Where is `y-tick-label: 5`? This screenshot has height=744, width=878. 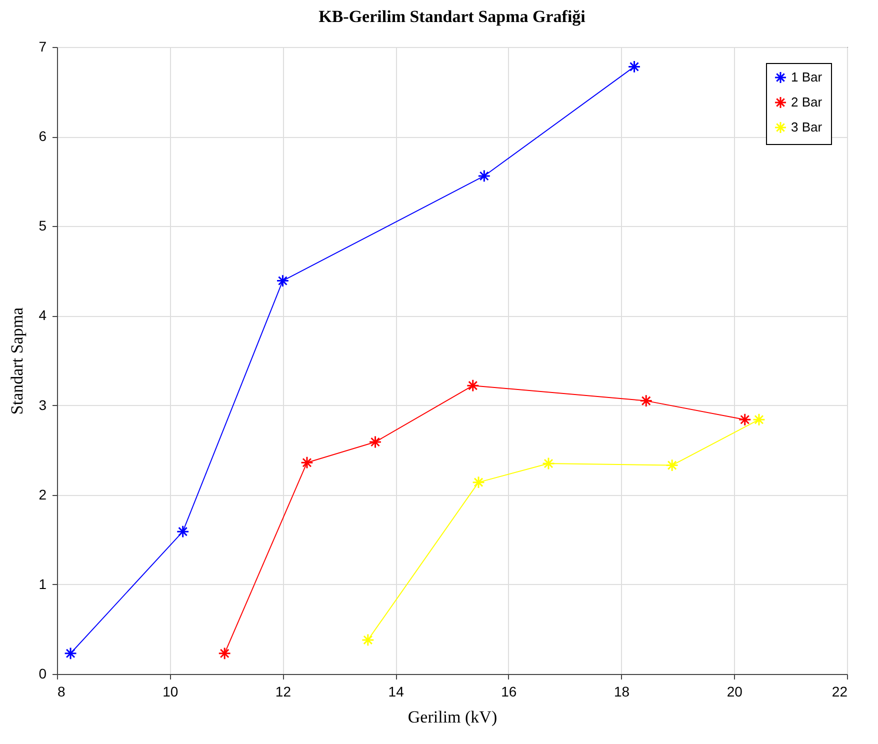 y-tick-label: 5 is located at coordinates (42, 226).